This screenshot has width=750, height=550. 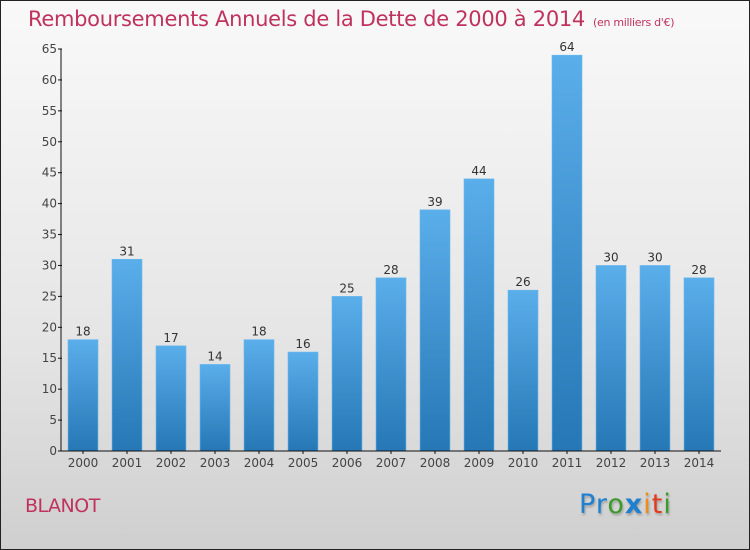 What do you see at coordinates (126, 251) in the screenshot?
I see `value-label-2001: 31` at bounding box center [126, 251].